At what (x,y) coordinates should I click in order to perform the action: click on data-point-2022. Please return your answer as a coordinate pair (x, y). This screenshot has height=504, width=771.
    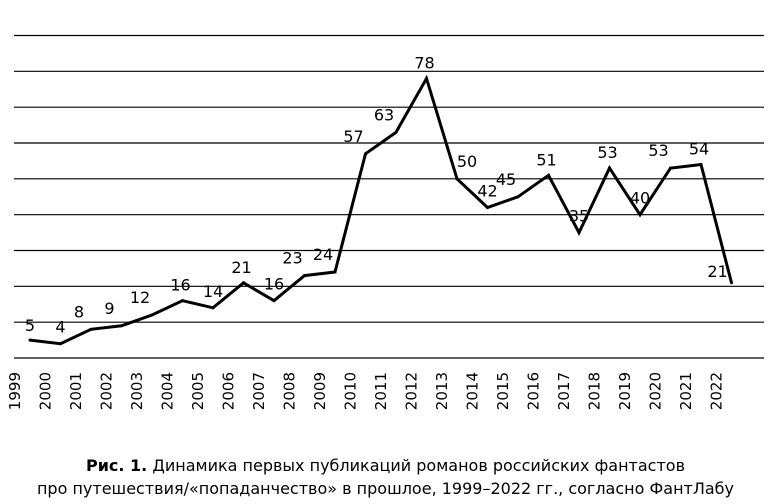
    Looking at the image, I should click on (731, 283).